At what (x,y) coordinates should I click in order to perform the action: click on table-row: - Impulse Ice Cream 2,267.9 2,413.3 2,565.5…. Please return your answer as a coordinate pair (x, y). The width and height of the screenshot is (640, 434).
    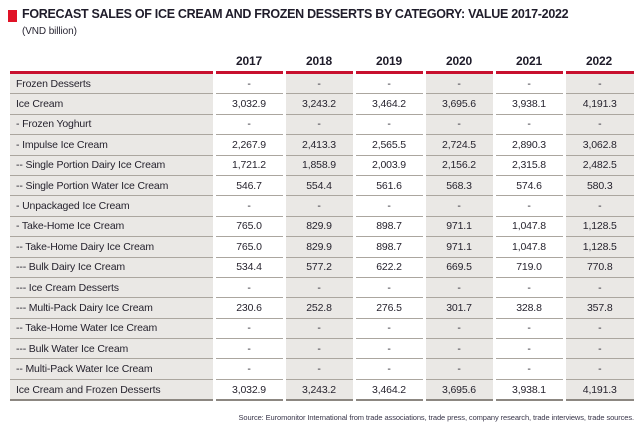
    Looking at the image, I should click on (322, 145).